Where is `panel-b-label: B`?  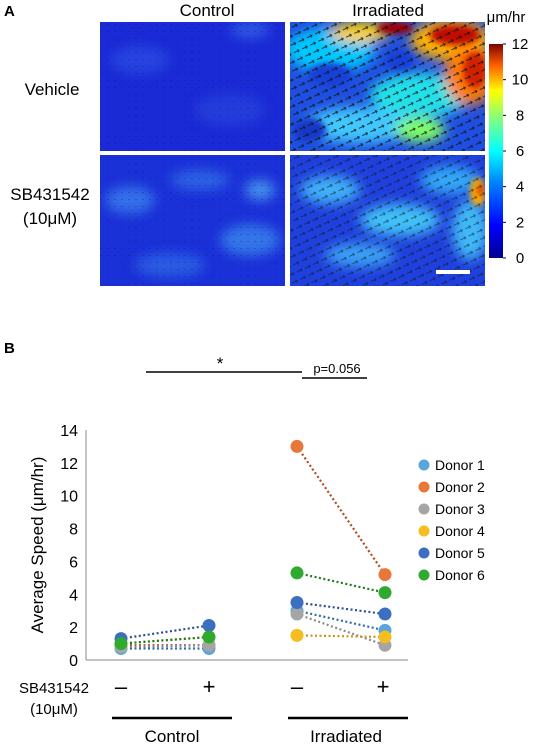
panel-b-label: B is located at coordinates (9, 348).